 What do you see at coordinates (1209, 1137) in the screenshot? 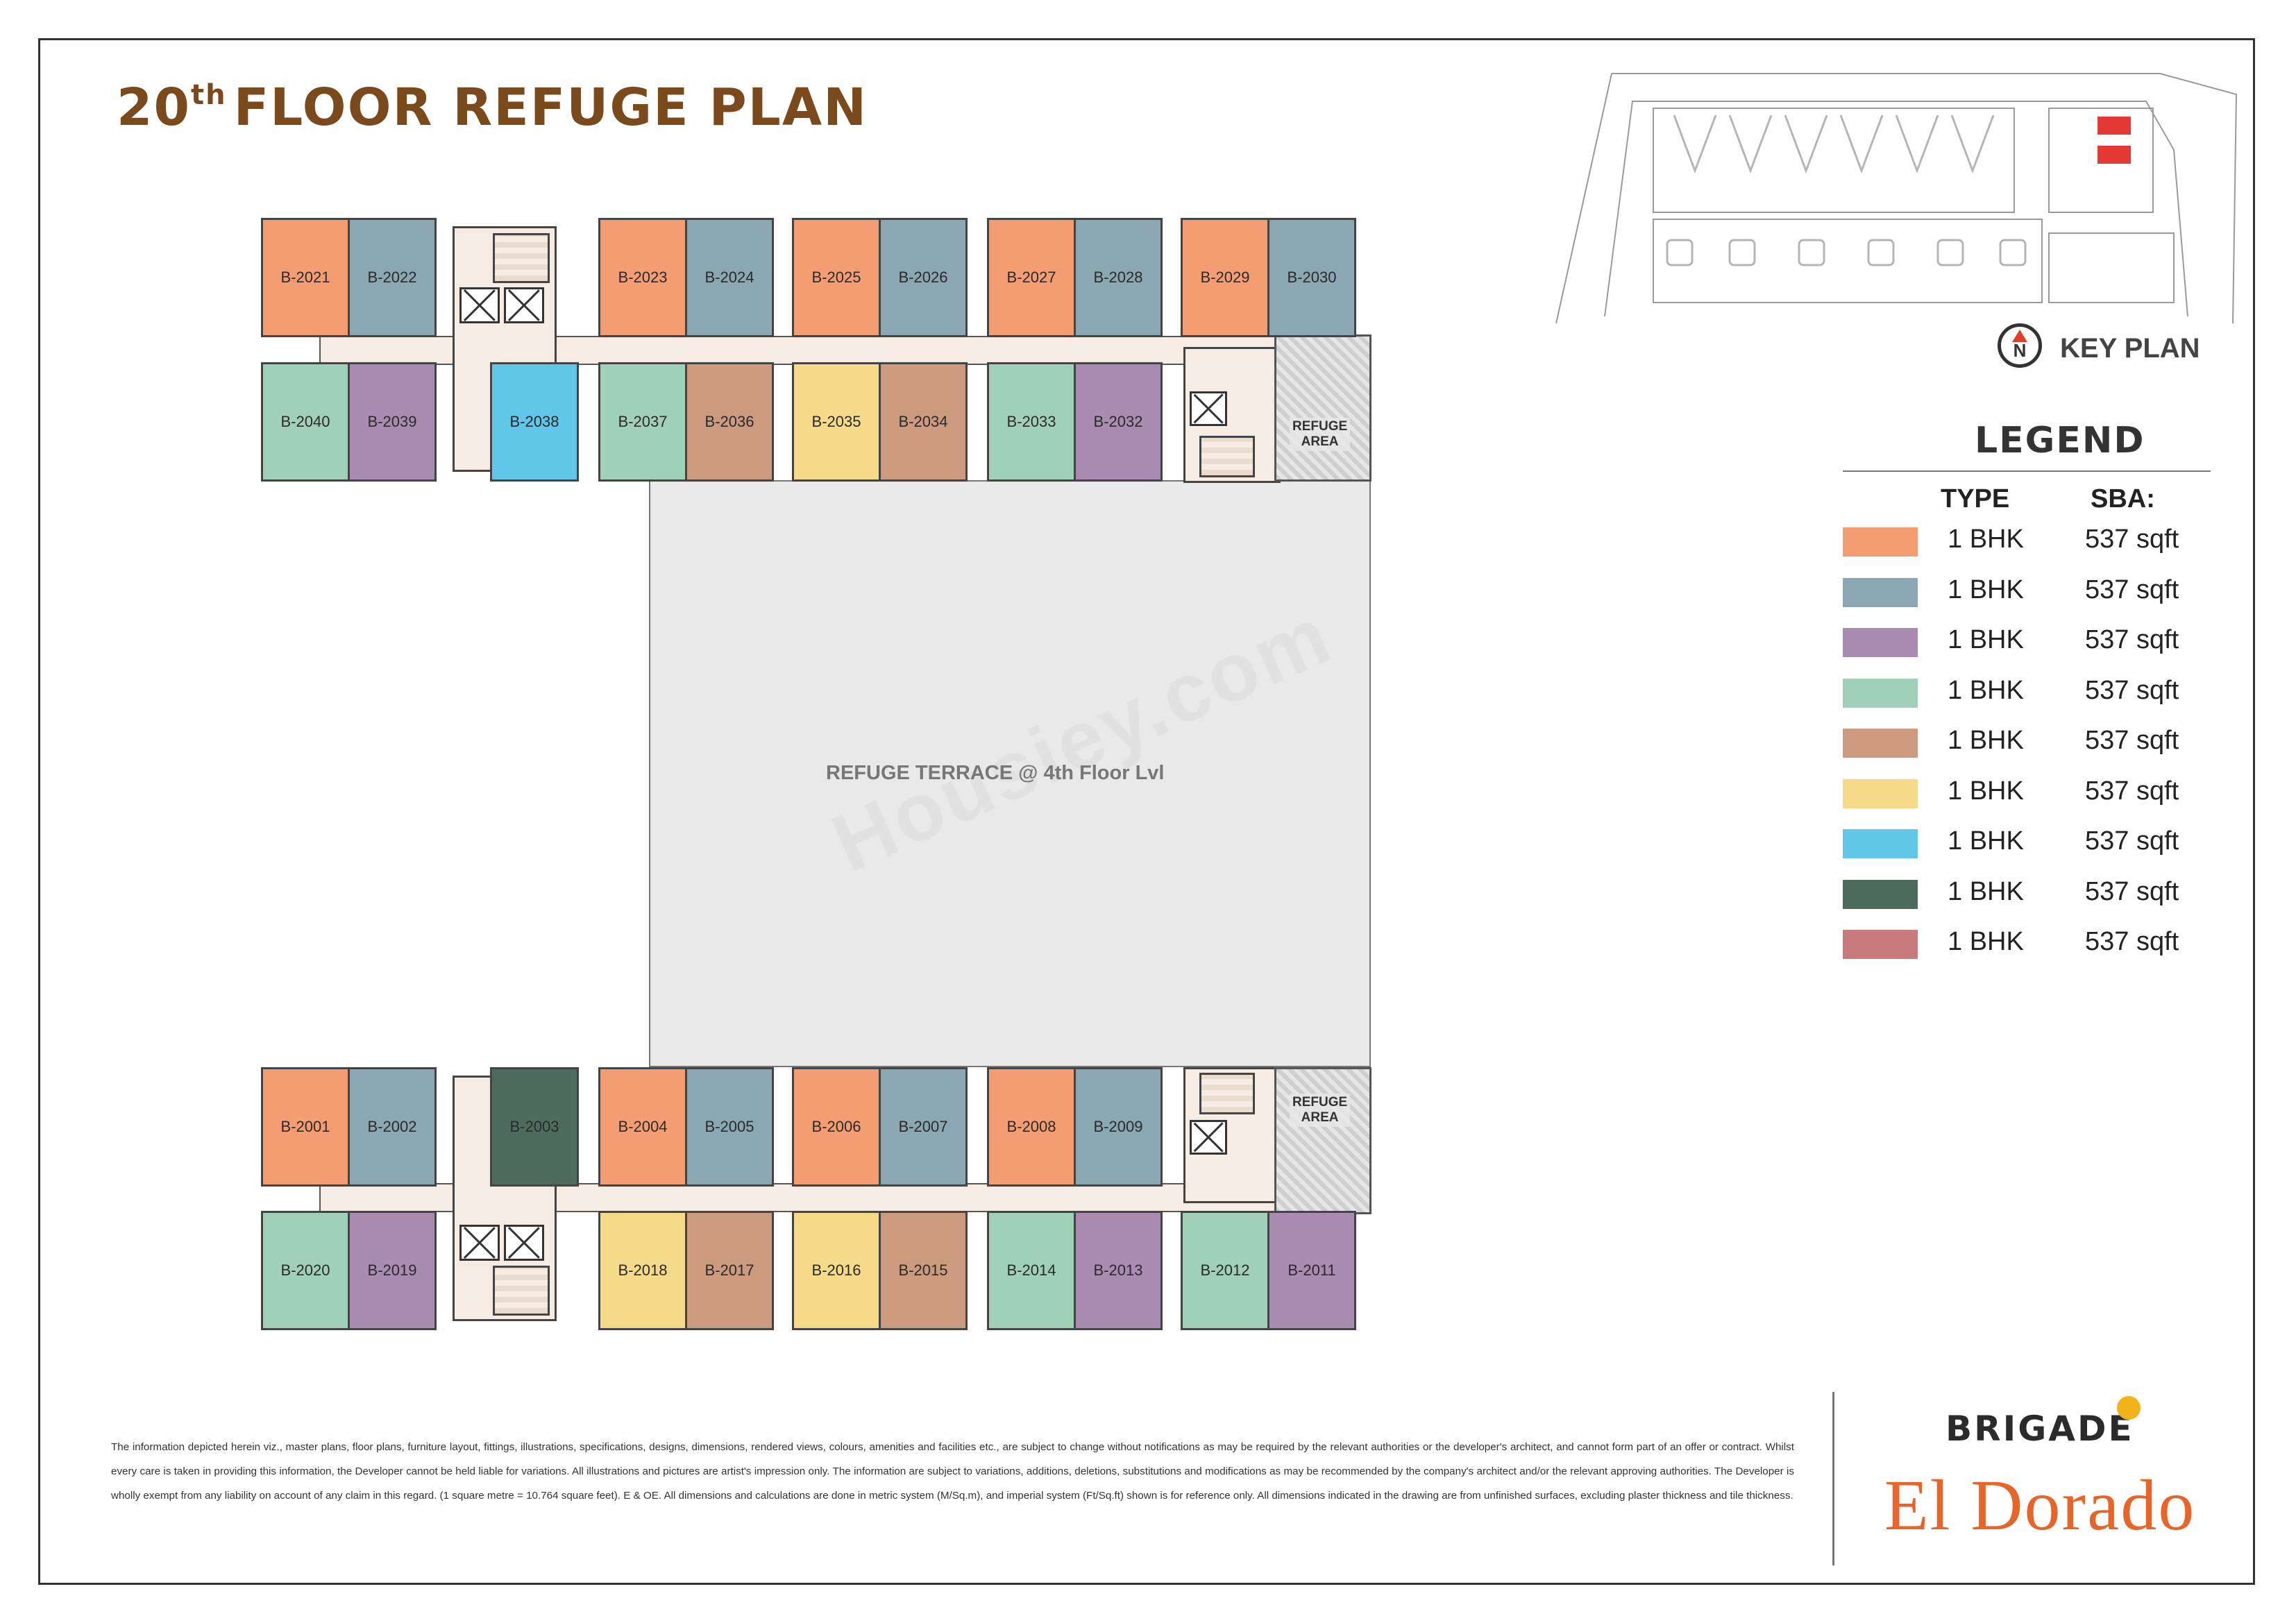
I see `bottom-right-lift` at bounding box center [1209, 1137].